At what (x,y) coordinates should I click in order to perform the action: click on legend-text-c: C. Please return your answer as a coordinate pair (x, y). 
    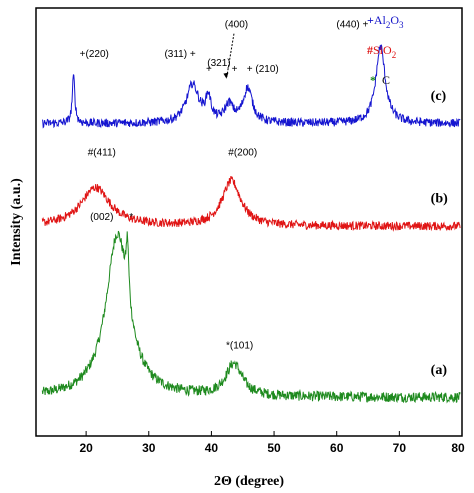
    Looking at the image, I should click on (386, 80).